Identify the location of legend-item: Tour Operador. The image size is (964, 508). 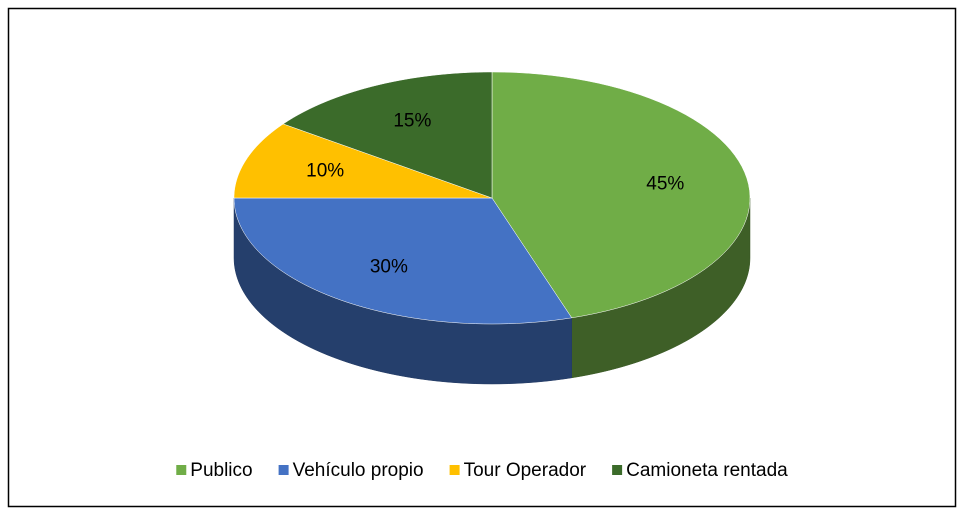
(518, 470).